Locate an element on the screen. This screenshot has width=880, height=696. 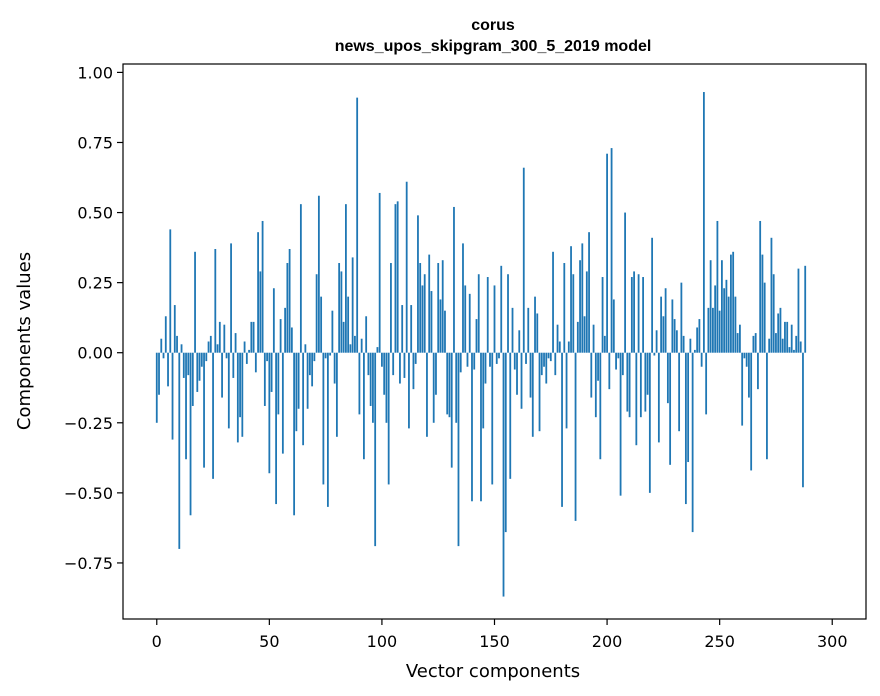
x-axis: 0 50 100 150 200 250 300 is located at coordinates (500, 635).